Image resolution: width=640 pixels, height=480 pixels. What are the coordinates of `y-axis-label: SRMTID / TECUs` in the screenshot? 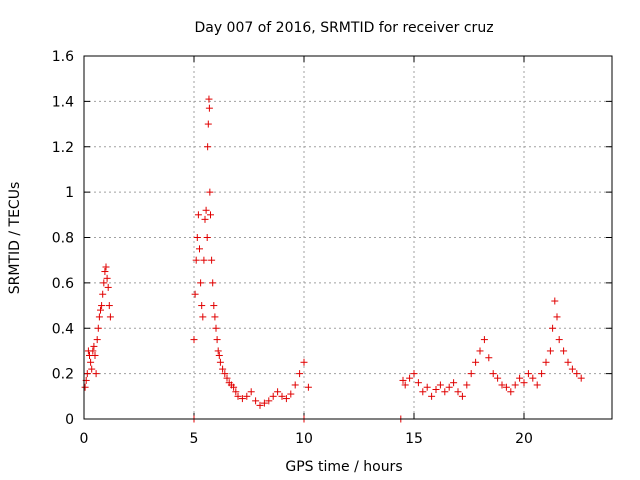 It's located at (15, 238).